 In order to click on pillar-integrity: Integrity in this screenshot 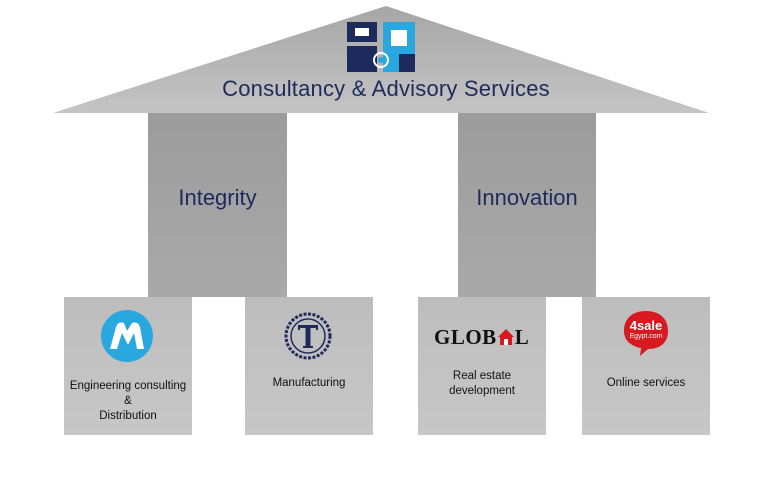, I will do `click(217, 205)`.